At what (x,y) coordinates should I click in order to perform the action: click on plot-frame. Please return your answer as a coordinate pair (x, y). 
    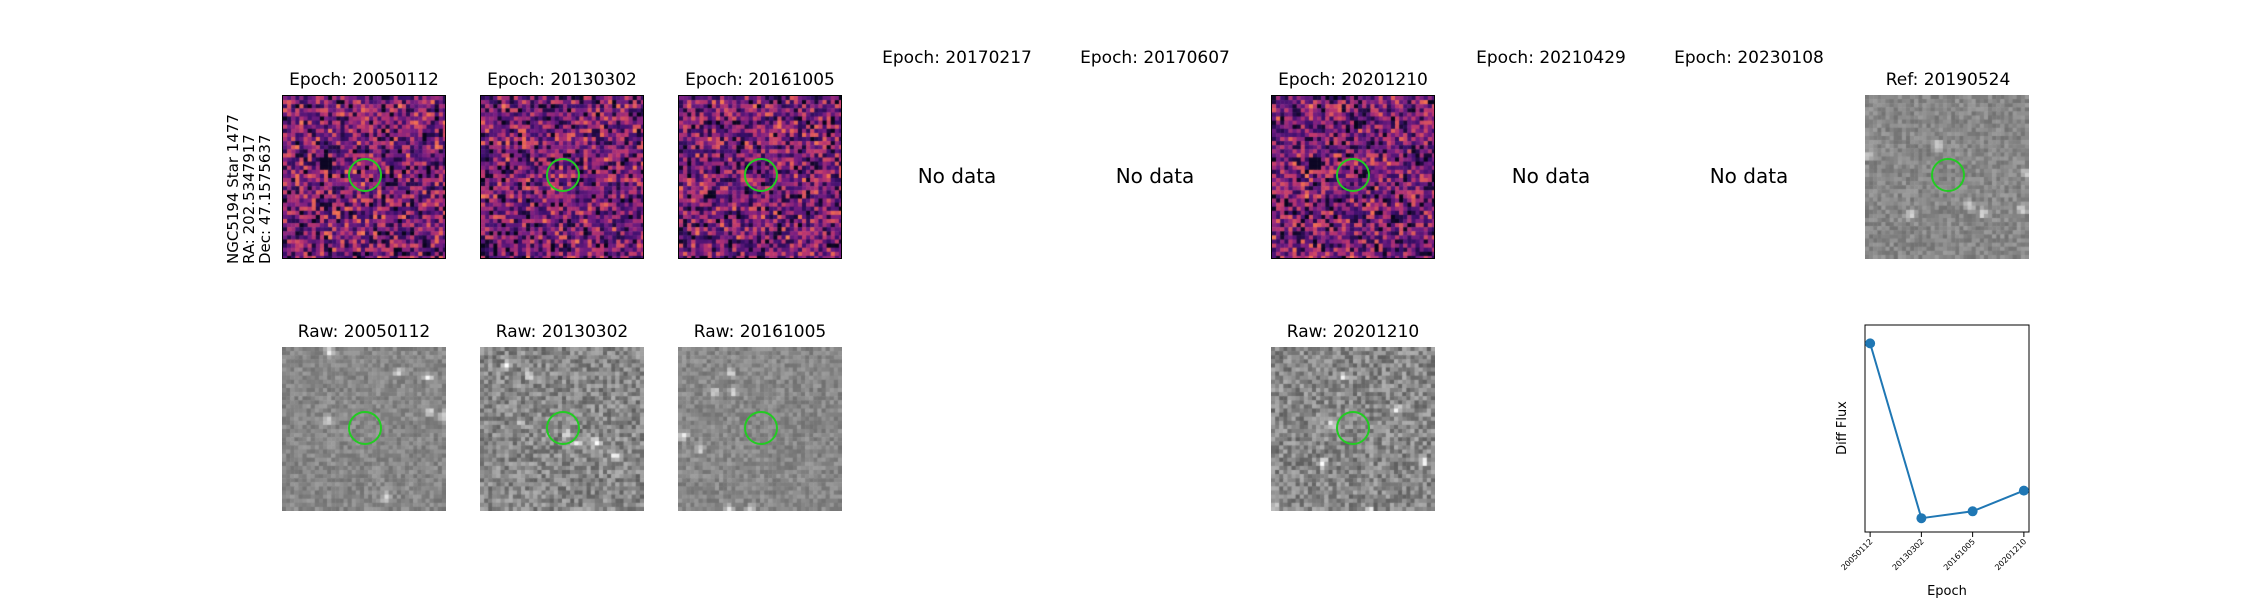
    Looking at the image, I should click on (1947, 428).